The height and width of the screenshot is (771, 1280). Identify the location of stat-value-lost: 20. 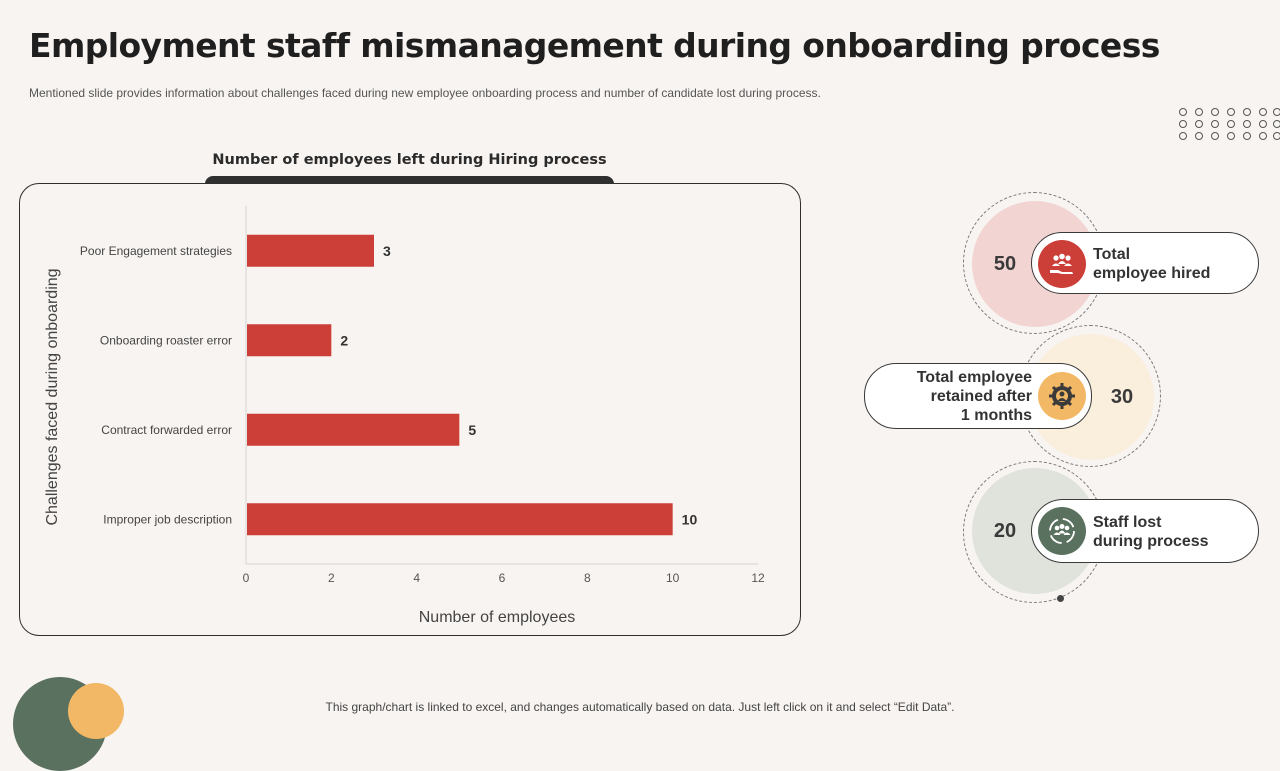
(1005, 531).